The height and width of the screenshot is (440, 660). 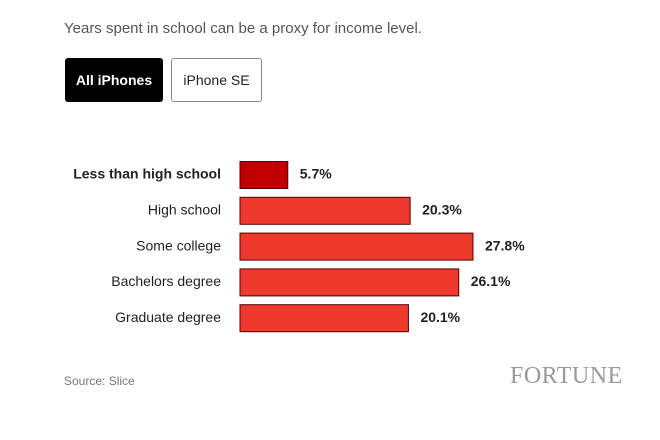 What do you see at coordinates (316, 174) in the screenshot?
I see `value-label: 5.7%` at bounding box center [316, 174].